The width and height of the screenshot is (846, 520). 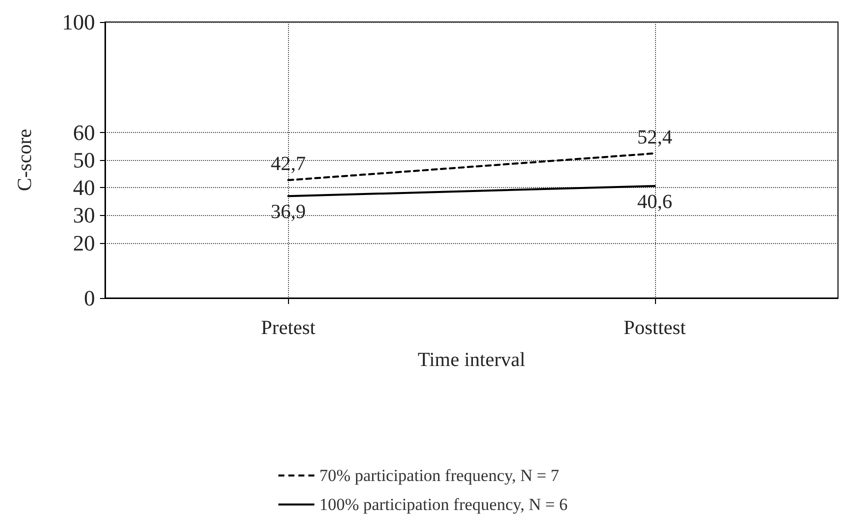 What do you see at coordinates (288, 212) in the screenshot?
I see `data-label: 36,9` at bounding box center [288, 212].